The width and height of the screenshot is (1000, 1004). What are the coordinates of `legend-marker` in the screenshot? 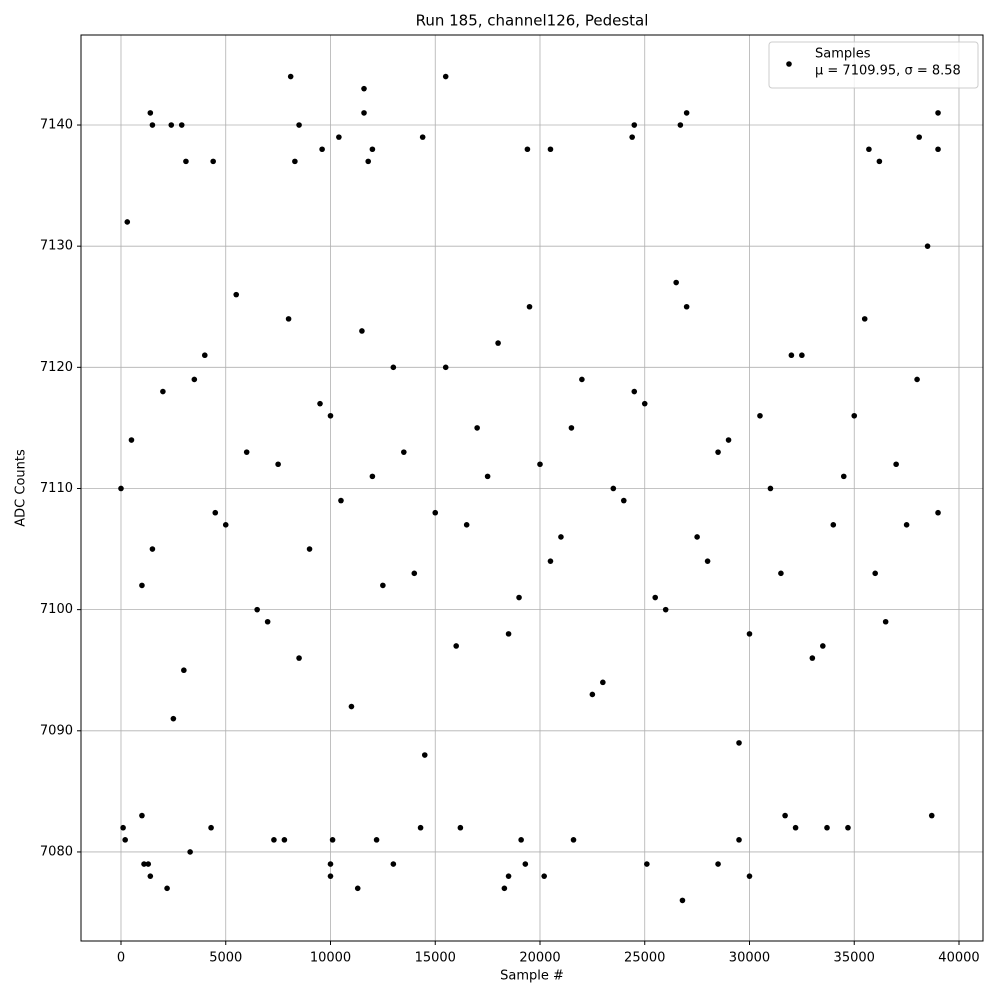 It's located at (789, 64).